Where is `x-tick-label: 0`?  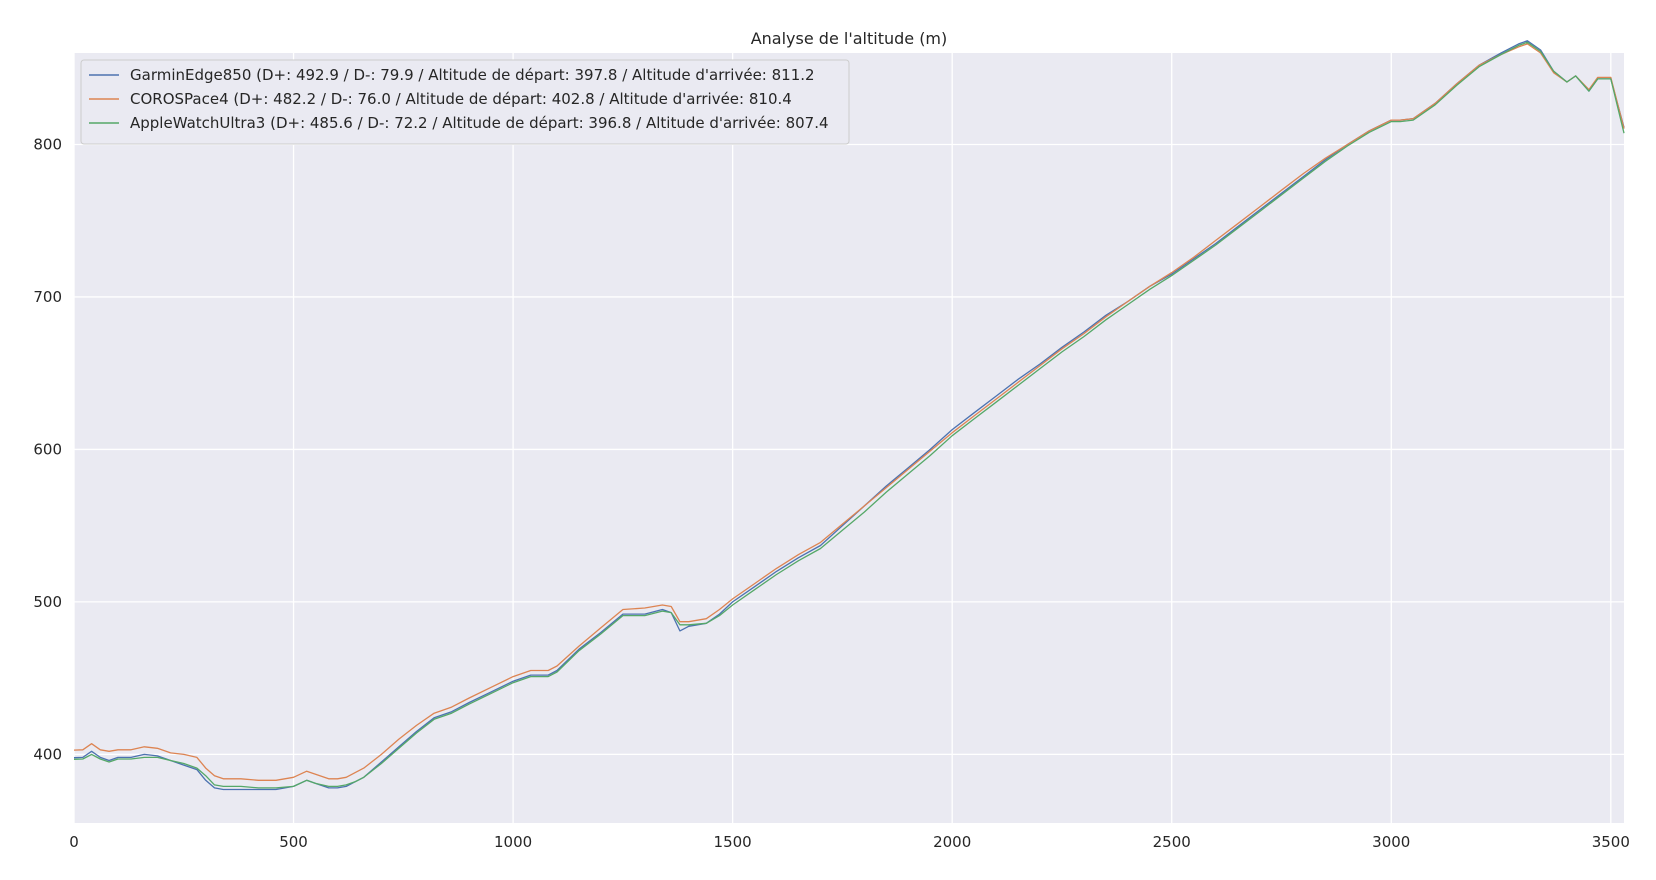 x-tick-label: 0 is located at coordinates (74, 842).